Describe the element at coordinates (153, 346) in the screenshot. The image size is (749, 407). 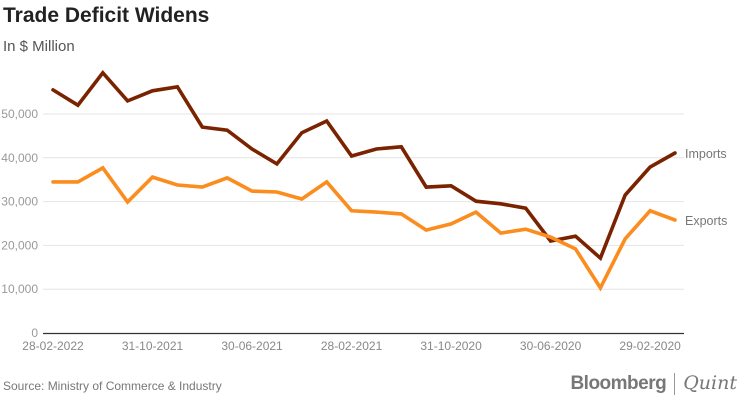
I see `x-tick-label: 31-10-2021` at that location.